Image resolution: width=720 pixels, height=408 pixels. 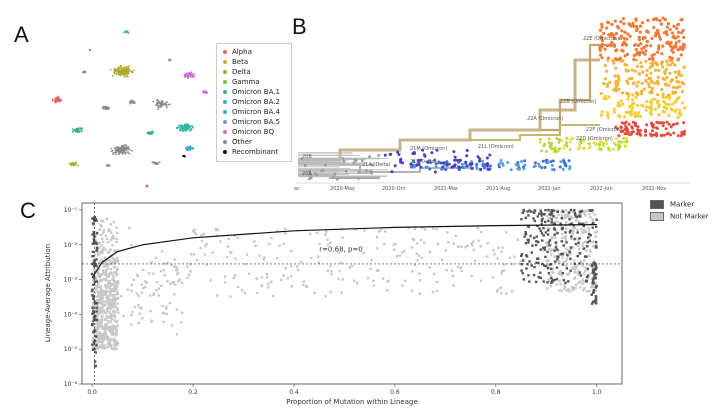 I want to click on y-tick-label: 10⁻², so click(x=71, y=245).